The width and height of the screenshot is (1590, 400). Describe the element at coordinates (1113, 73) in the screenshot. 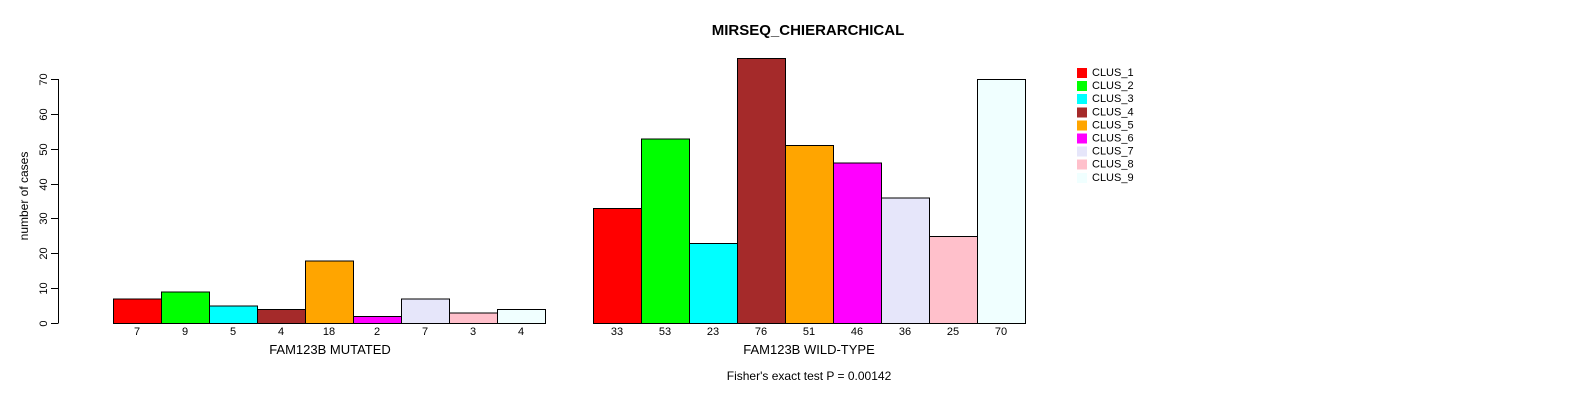

I see `legend-label-clus_1: CLUS_1` at that location.